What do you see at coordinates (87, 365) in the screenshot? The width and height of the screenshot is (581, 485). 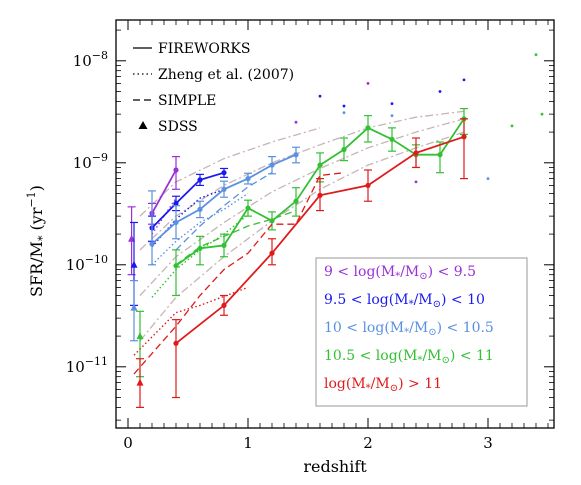 I see `y-tick-label: 10⁻¹¹` at bounding box center [87, 365].